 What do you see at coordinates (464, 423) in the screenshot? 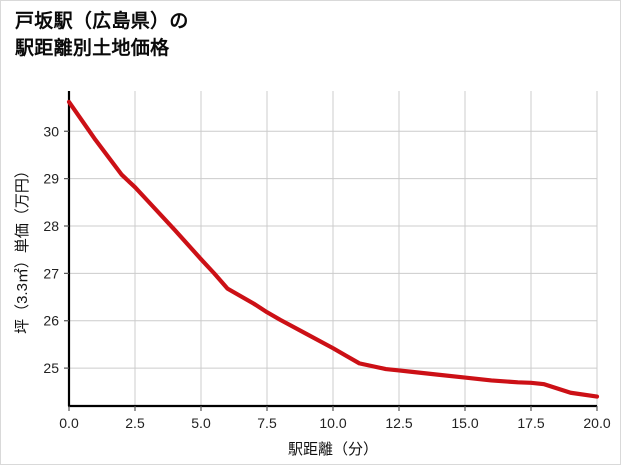
I see `x-tick-label: 15.0` at bounding box center [464, 423].